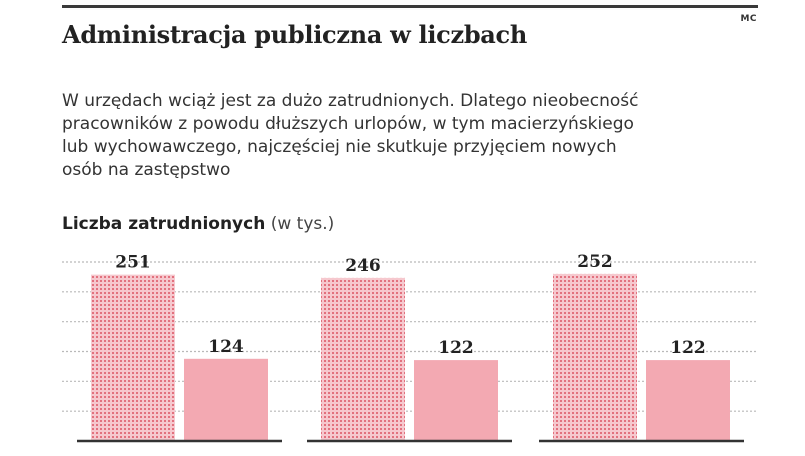  I want to click on subtitle-unit: (w tys.), so click(302, 224).